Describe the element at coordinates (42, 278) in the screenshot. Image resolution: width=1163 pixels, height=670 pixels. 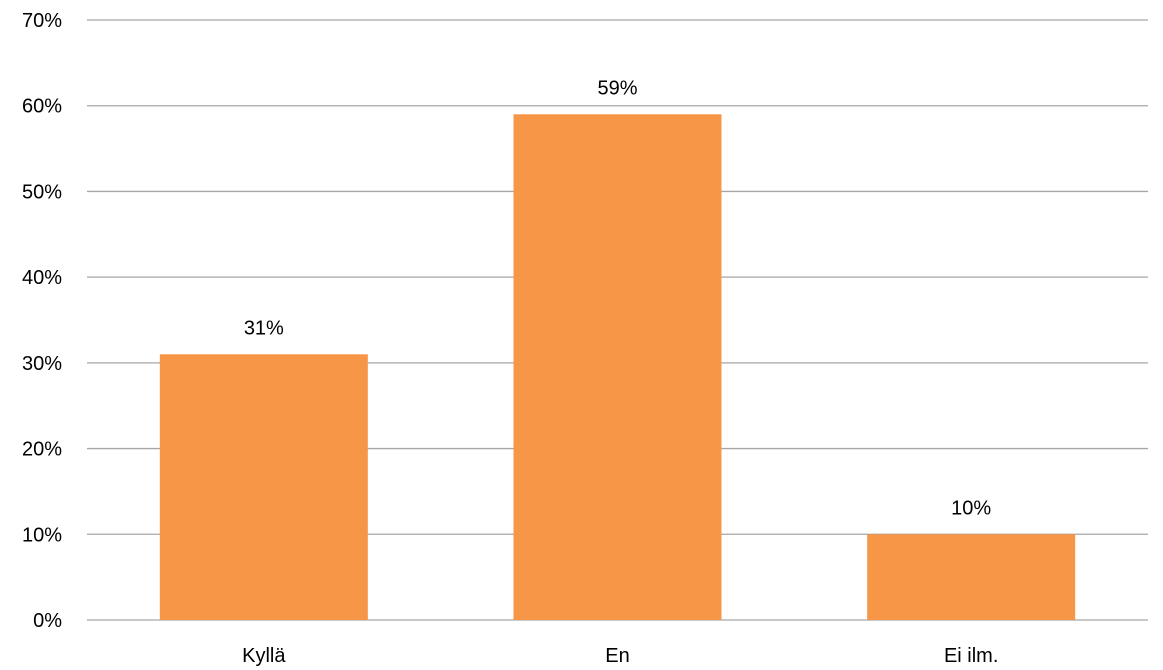
I see `y-tick-label: 40%` at that location.